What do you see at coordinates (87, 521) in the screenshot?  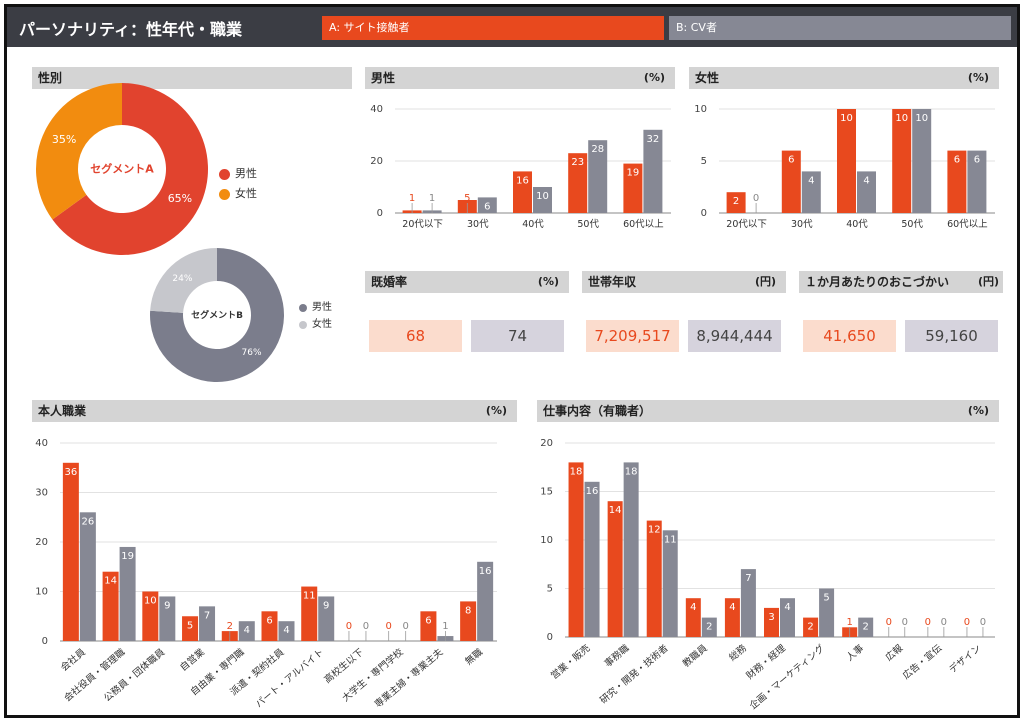 I see `data-label: 26` at bounding box center [87, 521].